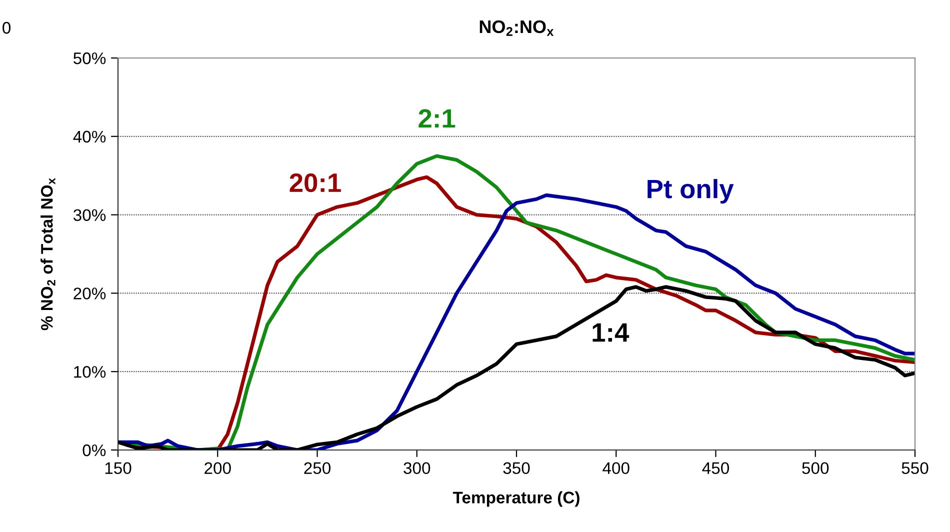  Describe the element at coordinates (611, 332) in the screenshot. I see `series-label: 1:4` at that location.